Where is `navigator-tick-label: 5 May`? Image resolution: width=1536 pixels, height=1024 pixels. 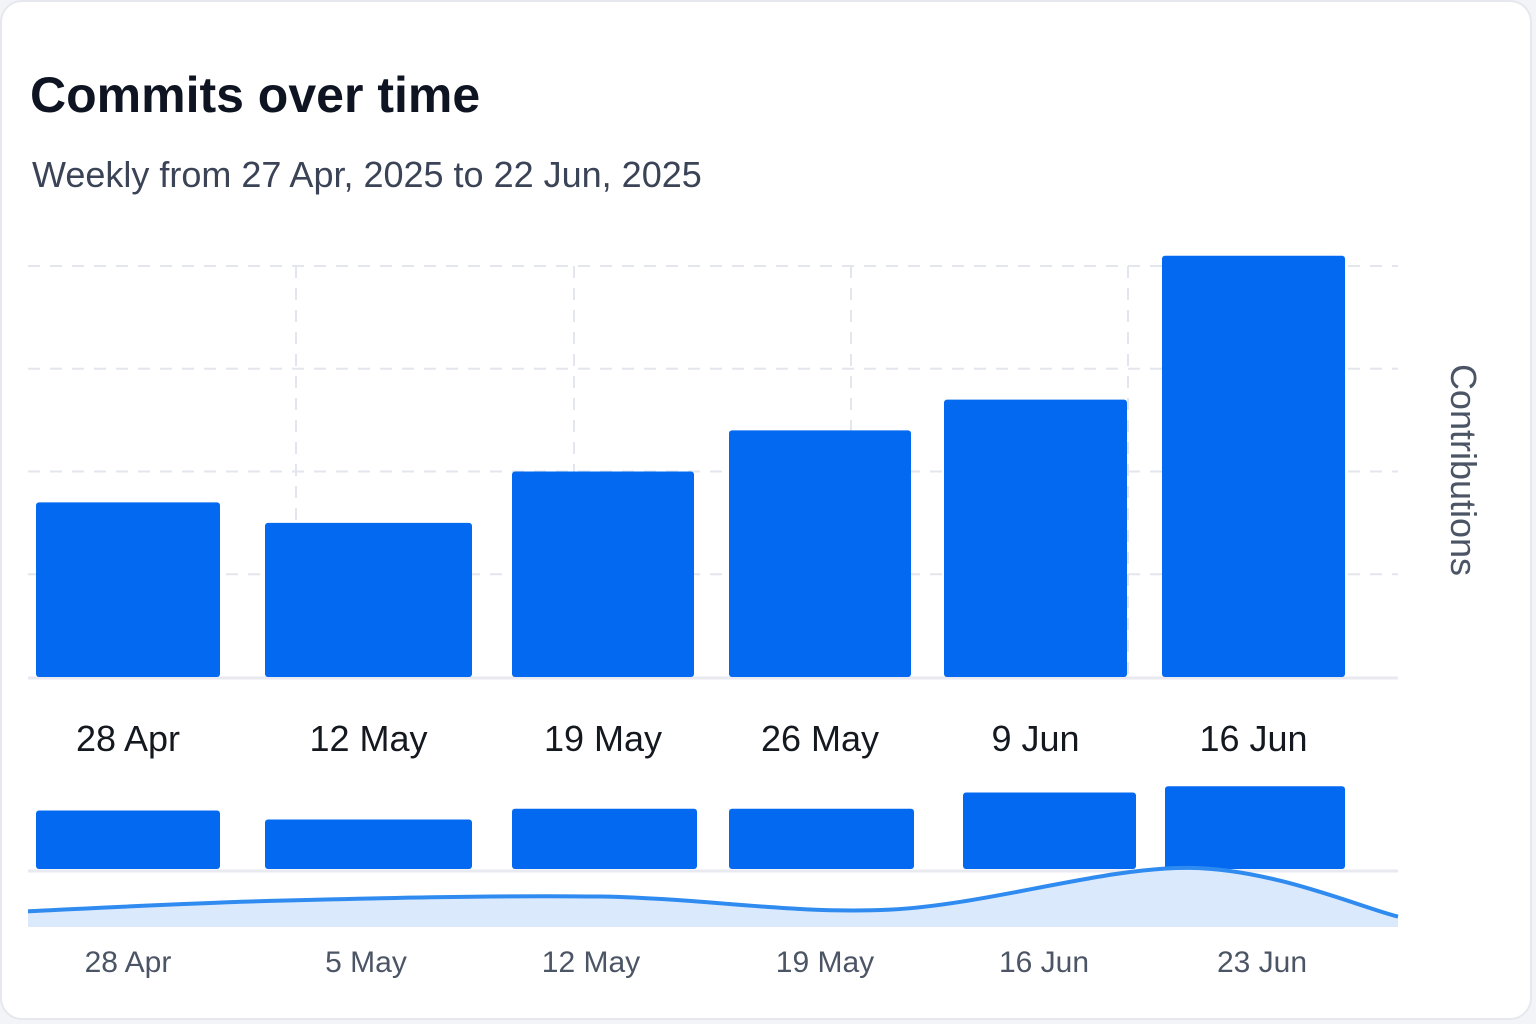
navigator-tick-label: 5 May is located at coordinates (366, 962).